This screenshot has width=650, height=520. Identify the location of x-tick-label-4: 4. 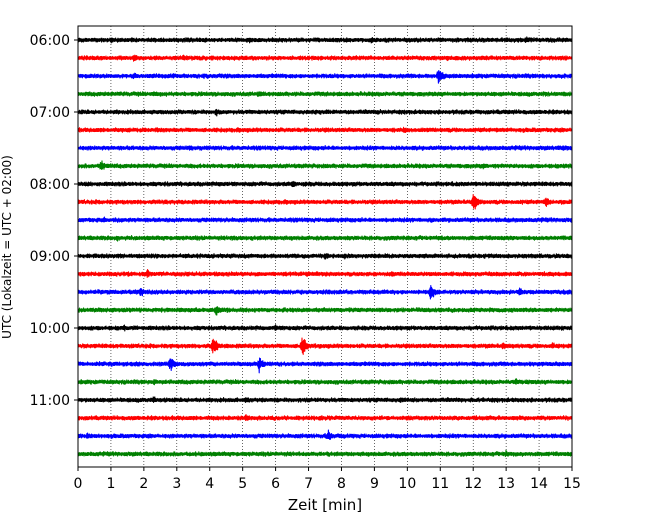
(209, 484).